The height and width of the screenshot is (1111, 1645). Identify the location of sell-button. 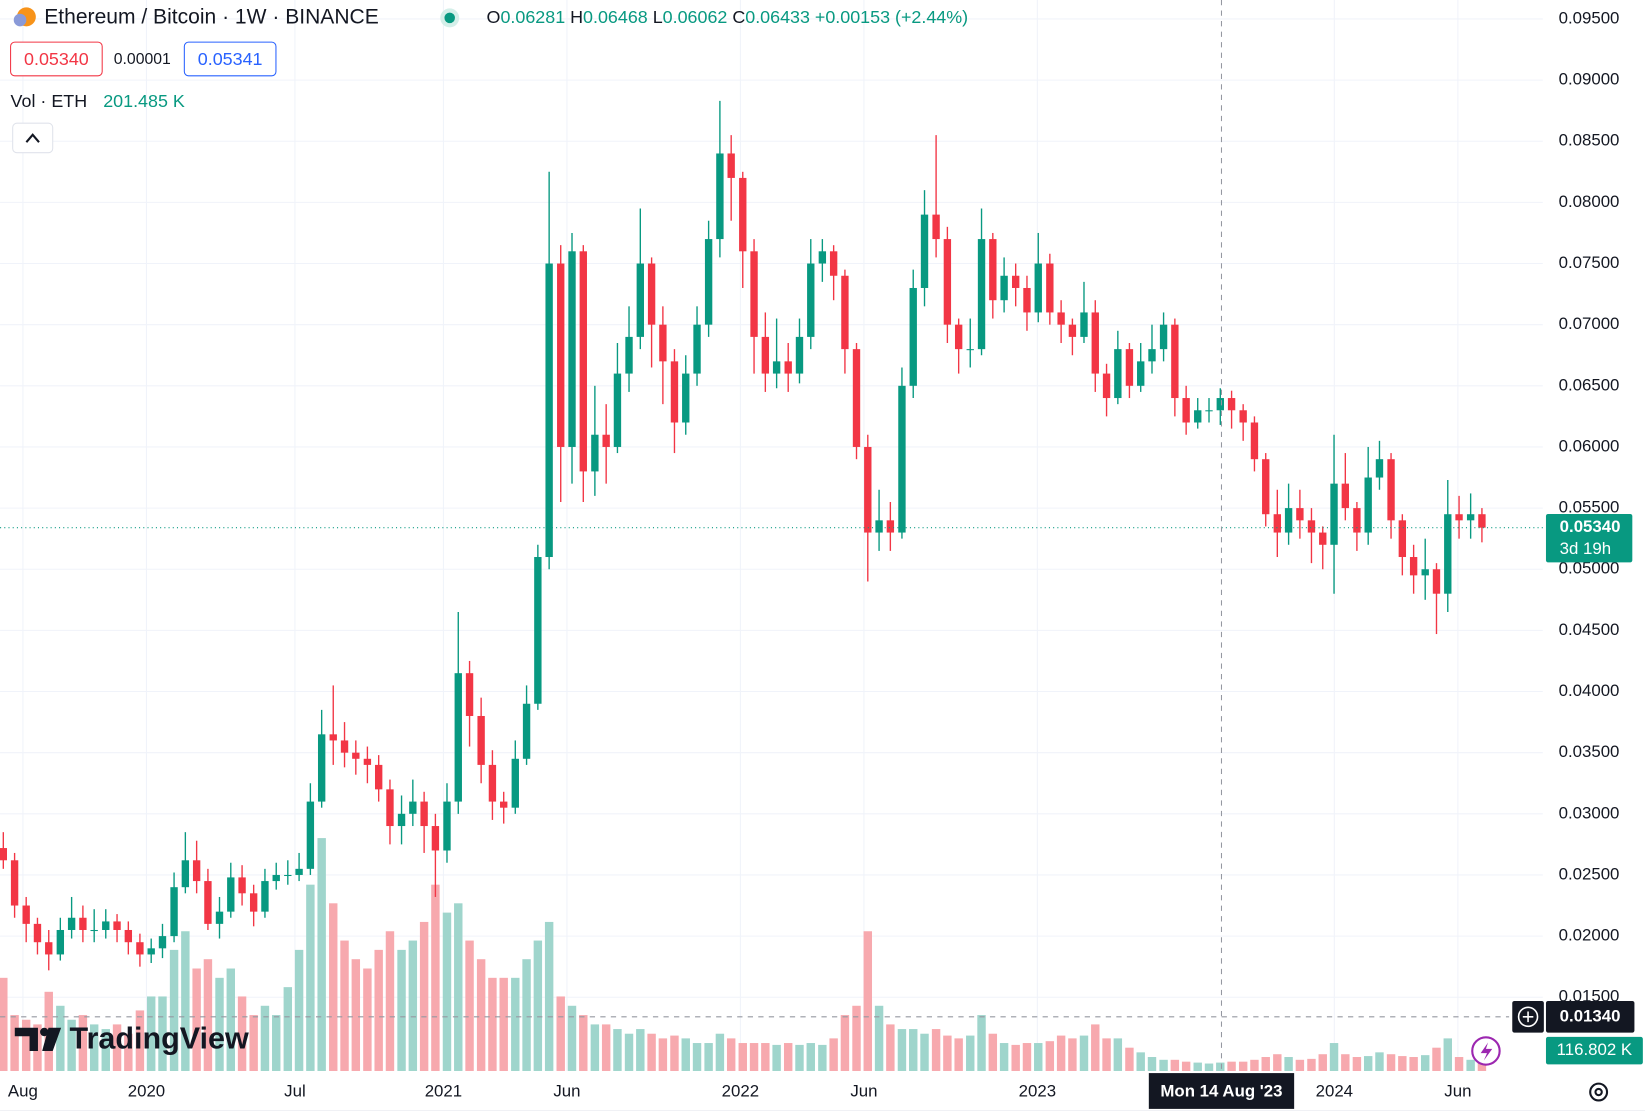
(56, 59).